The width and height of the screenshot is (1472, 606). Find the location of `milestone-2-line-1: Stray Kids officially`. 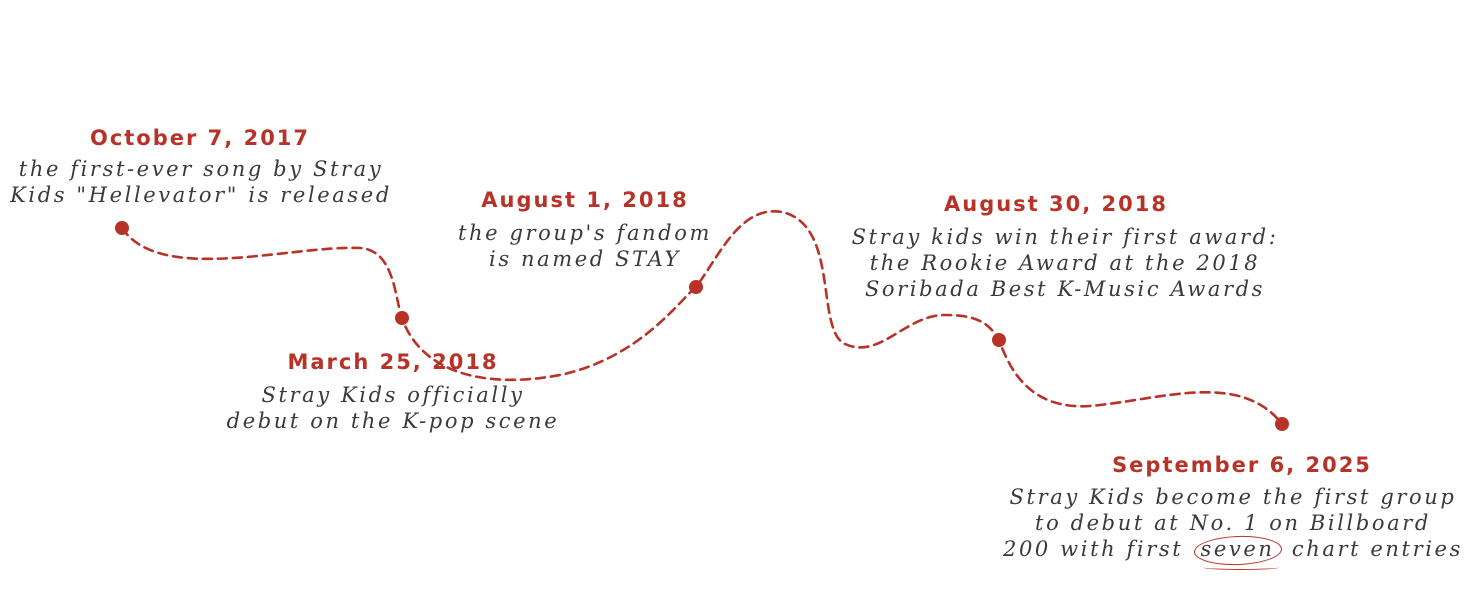

milestone-2-line-1: Stray Kids officially is located at coordinates (393, 395).